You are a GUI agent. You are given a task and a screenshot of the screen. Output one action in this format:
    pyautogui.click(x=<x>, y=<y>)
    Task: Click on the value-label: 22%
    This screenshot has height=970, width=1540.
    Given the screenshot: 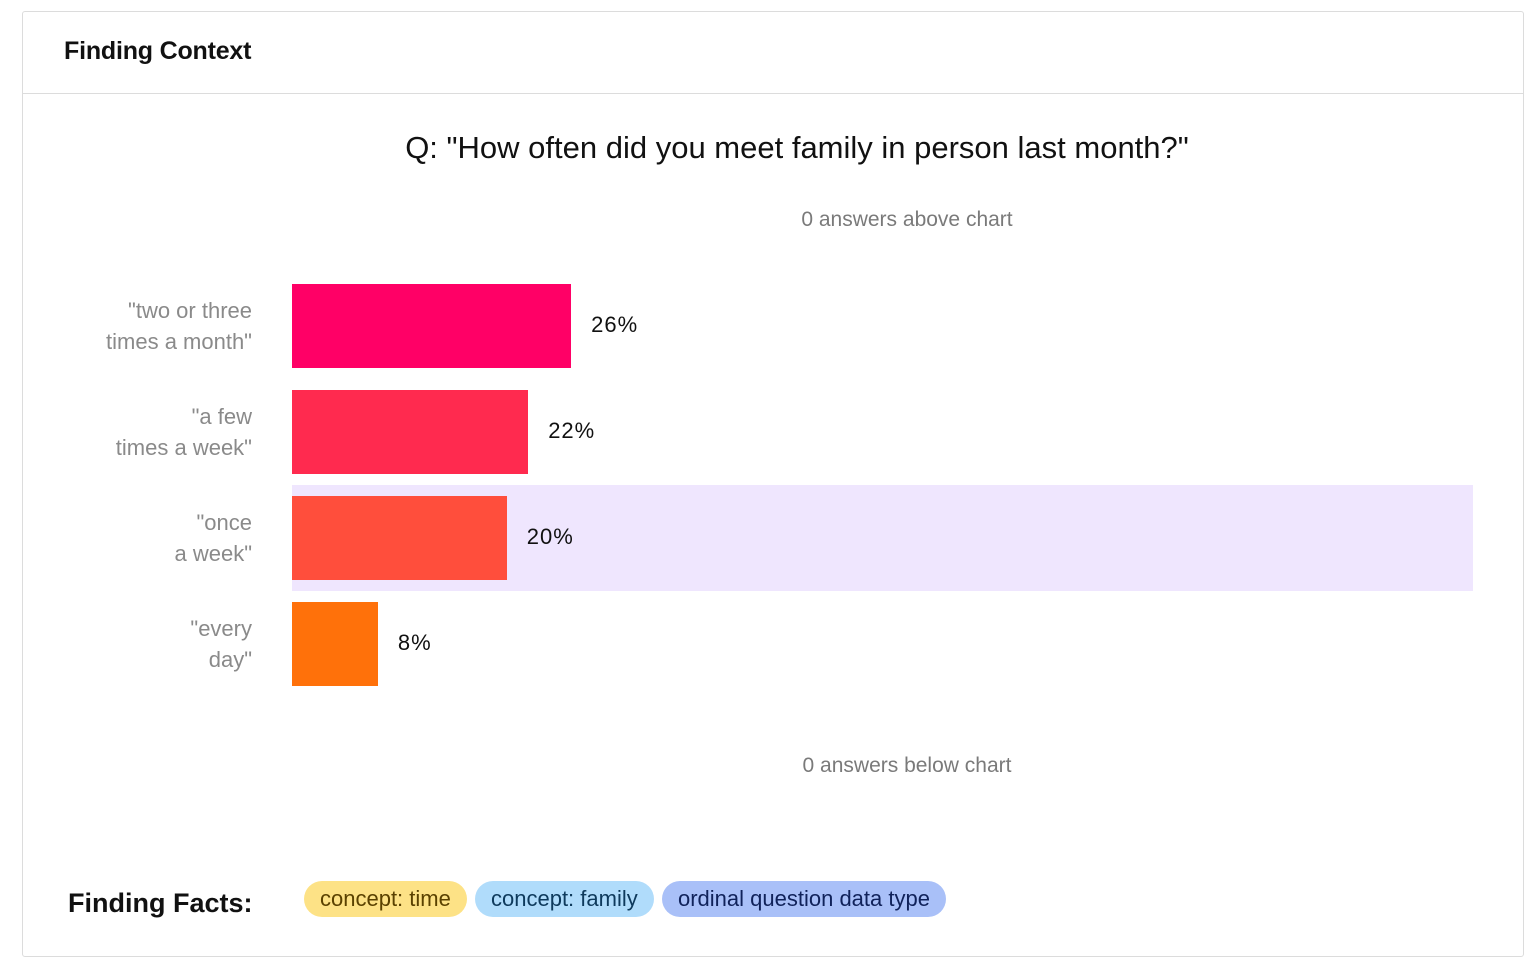 What is the action you would take?
    pyautogui.click(x=572, y=430)
    